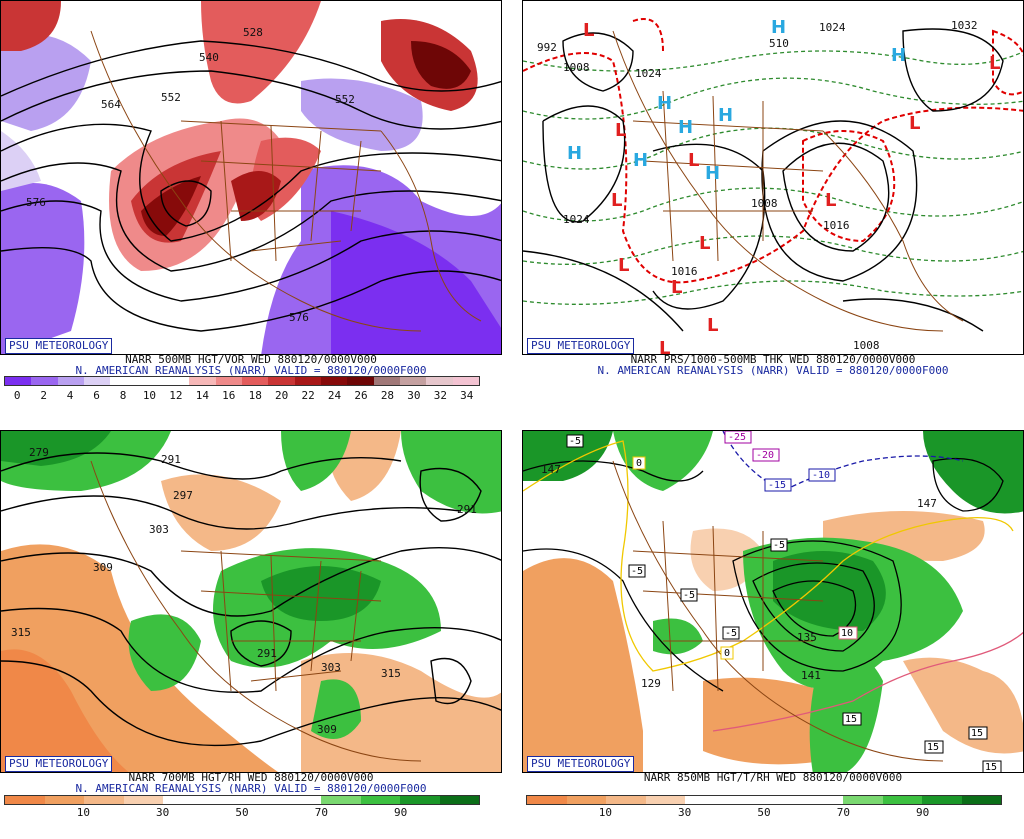 The image size is (1024, 839). Describe the element at coordinates (308, 395) in the screenshot. I see `colorbar-tick-label: 22` at that location.